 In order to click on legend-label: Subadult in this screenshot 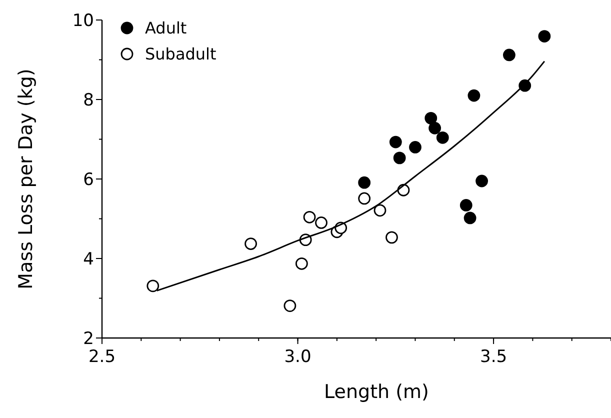, I will do `click(180, 54)`.